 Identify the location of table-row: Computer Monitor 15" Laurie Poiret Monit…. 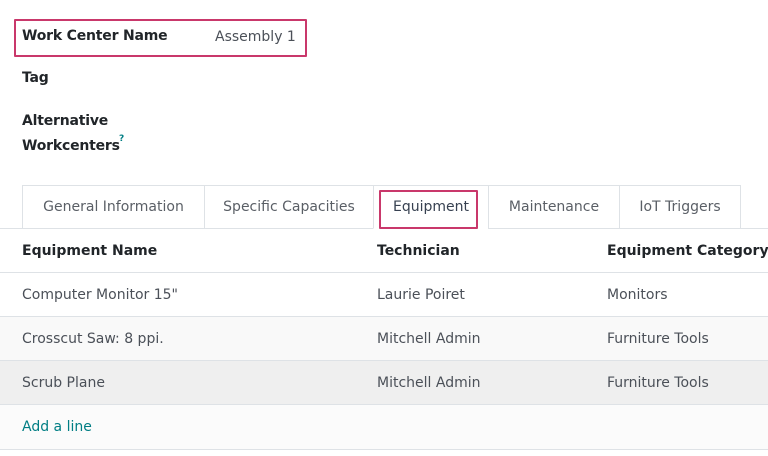
(384, 295).